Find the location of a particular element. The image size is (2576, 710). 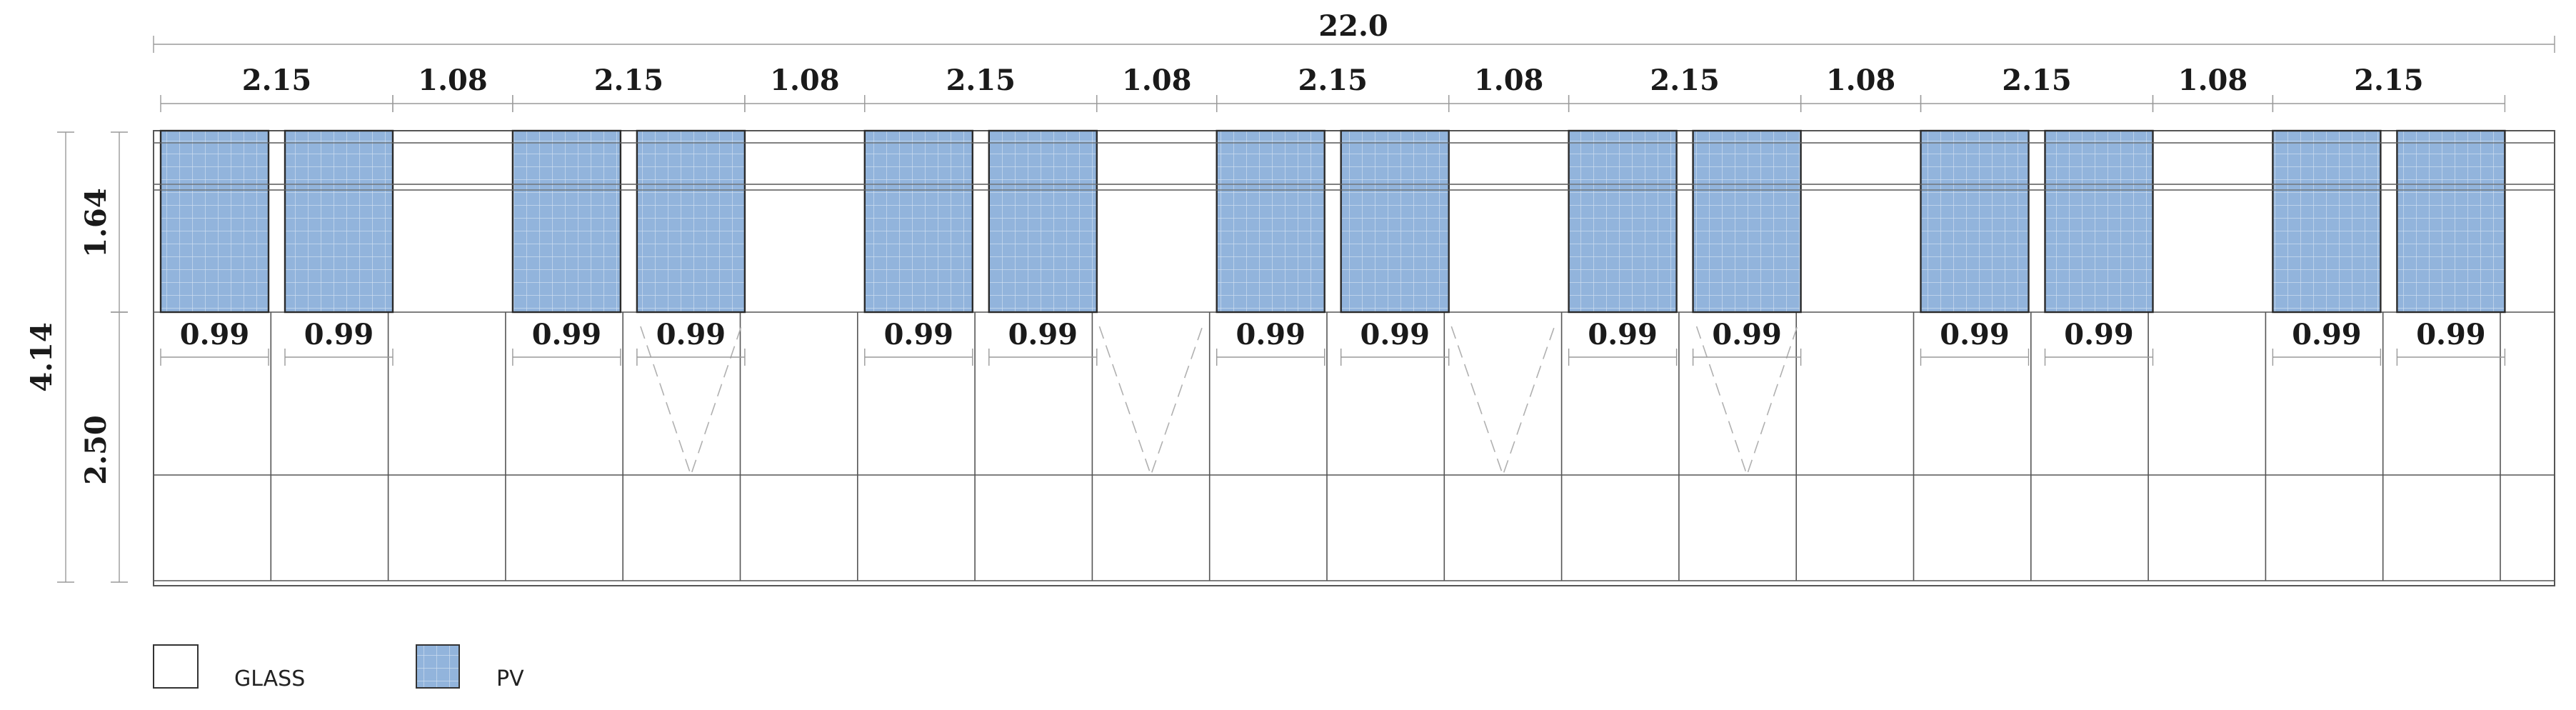

legend-pv-swatch is located at coordinates (438, 666).